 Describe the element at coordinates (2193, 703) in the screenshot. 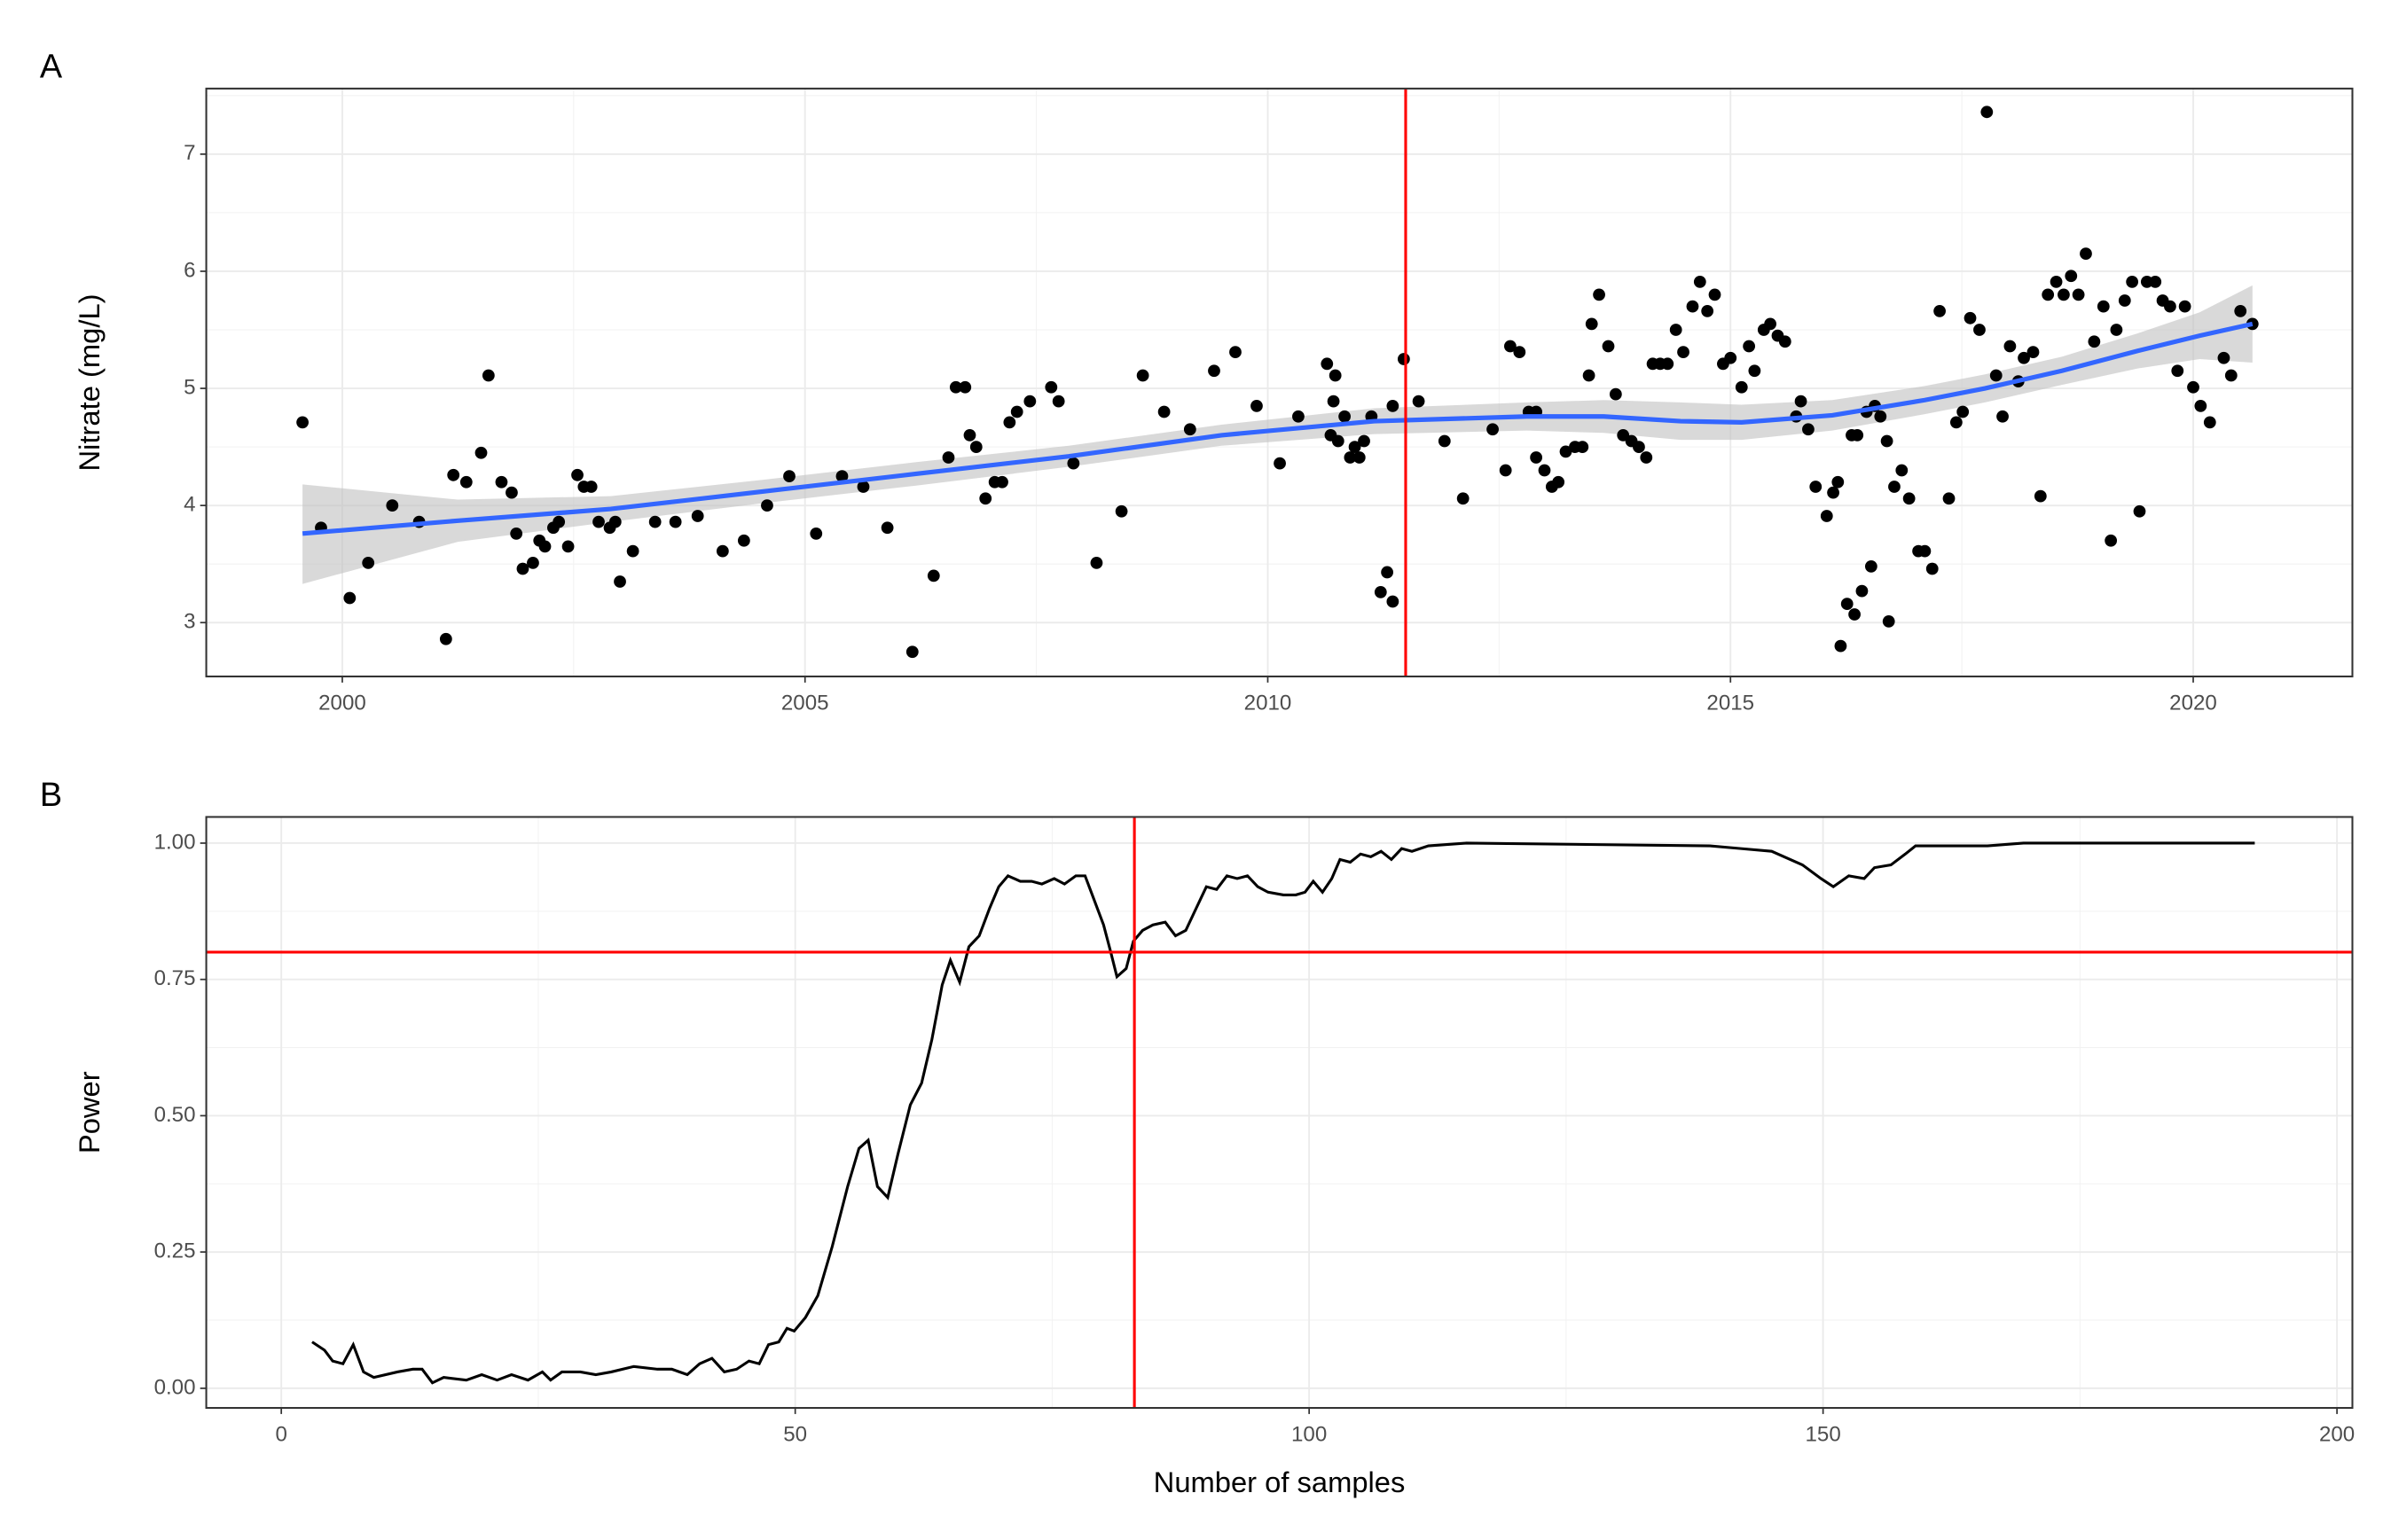

I see `x-tick-label: 2020` at that location.